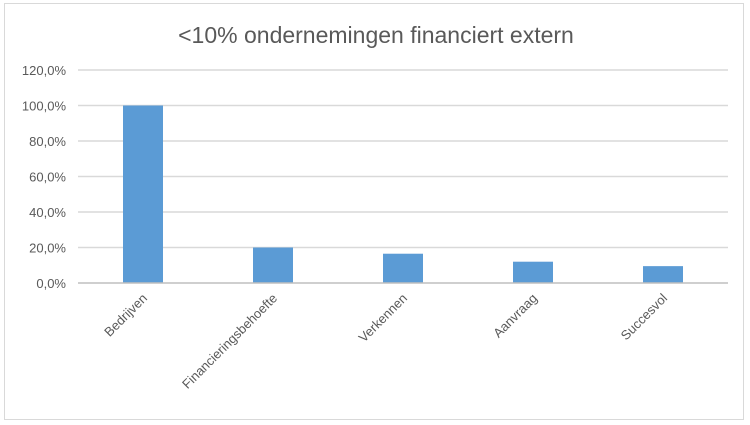  Describe the element at coordinates (644, 316) in the screenshot. I see `x-tick-label: Succesvol` at that location.